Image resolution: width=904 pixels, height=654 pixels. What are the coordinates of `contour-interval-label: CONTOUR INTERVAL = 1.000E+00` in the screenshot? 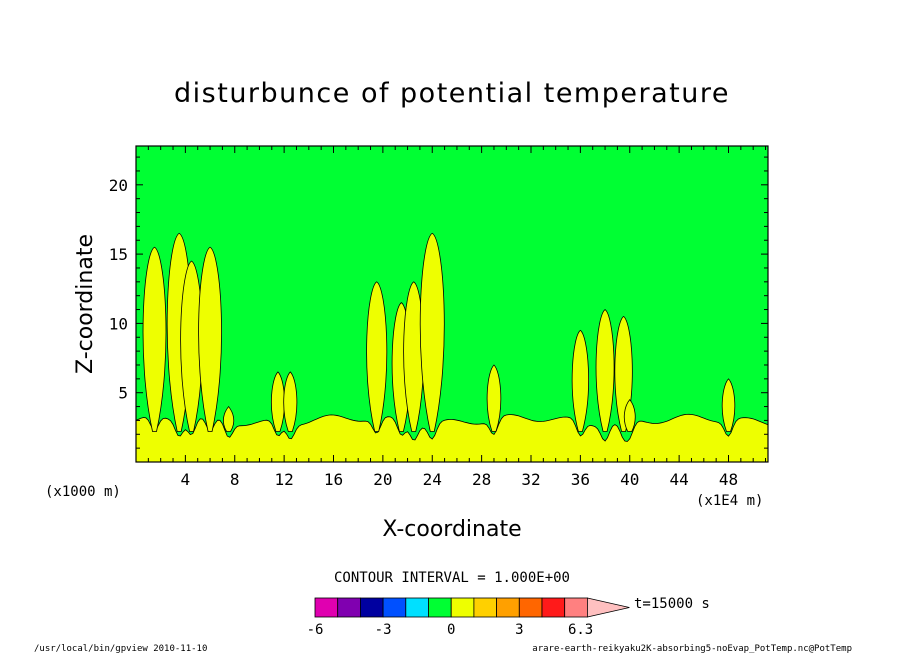 It's located at (452, 578).